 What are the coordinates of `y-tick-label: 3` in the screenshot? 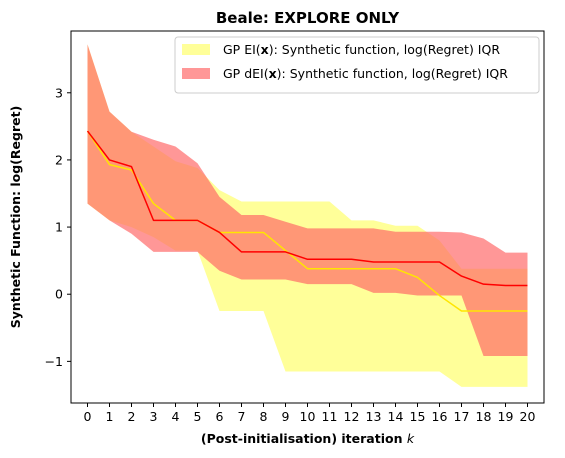 It's located at (59, 92).